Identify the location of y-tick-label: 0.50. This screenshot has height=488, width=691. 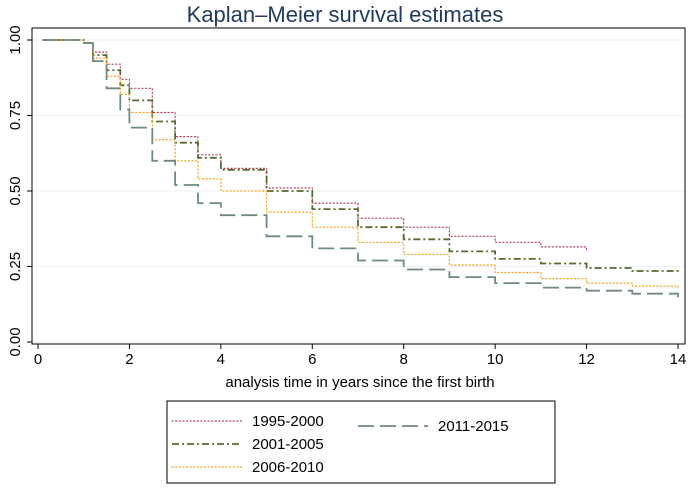
(15, 190).